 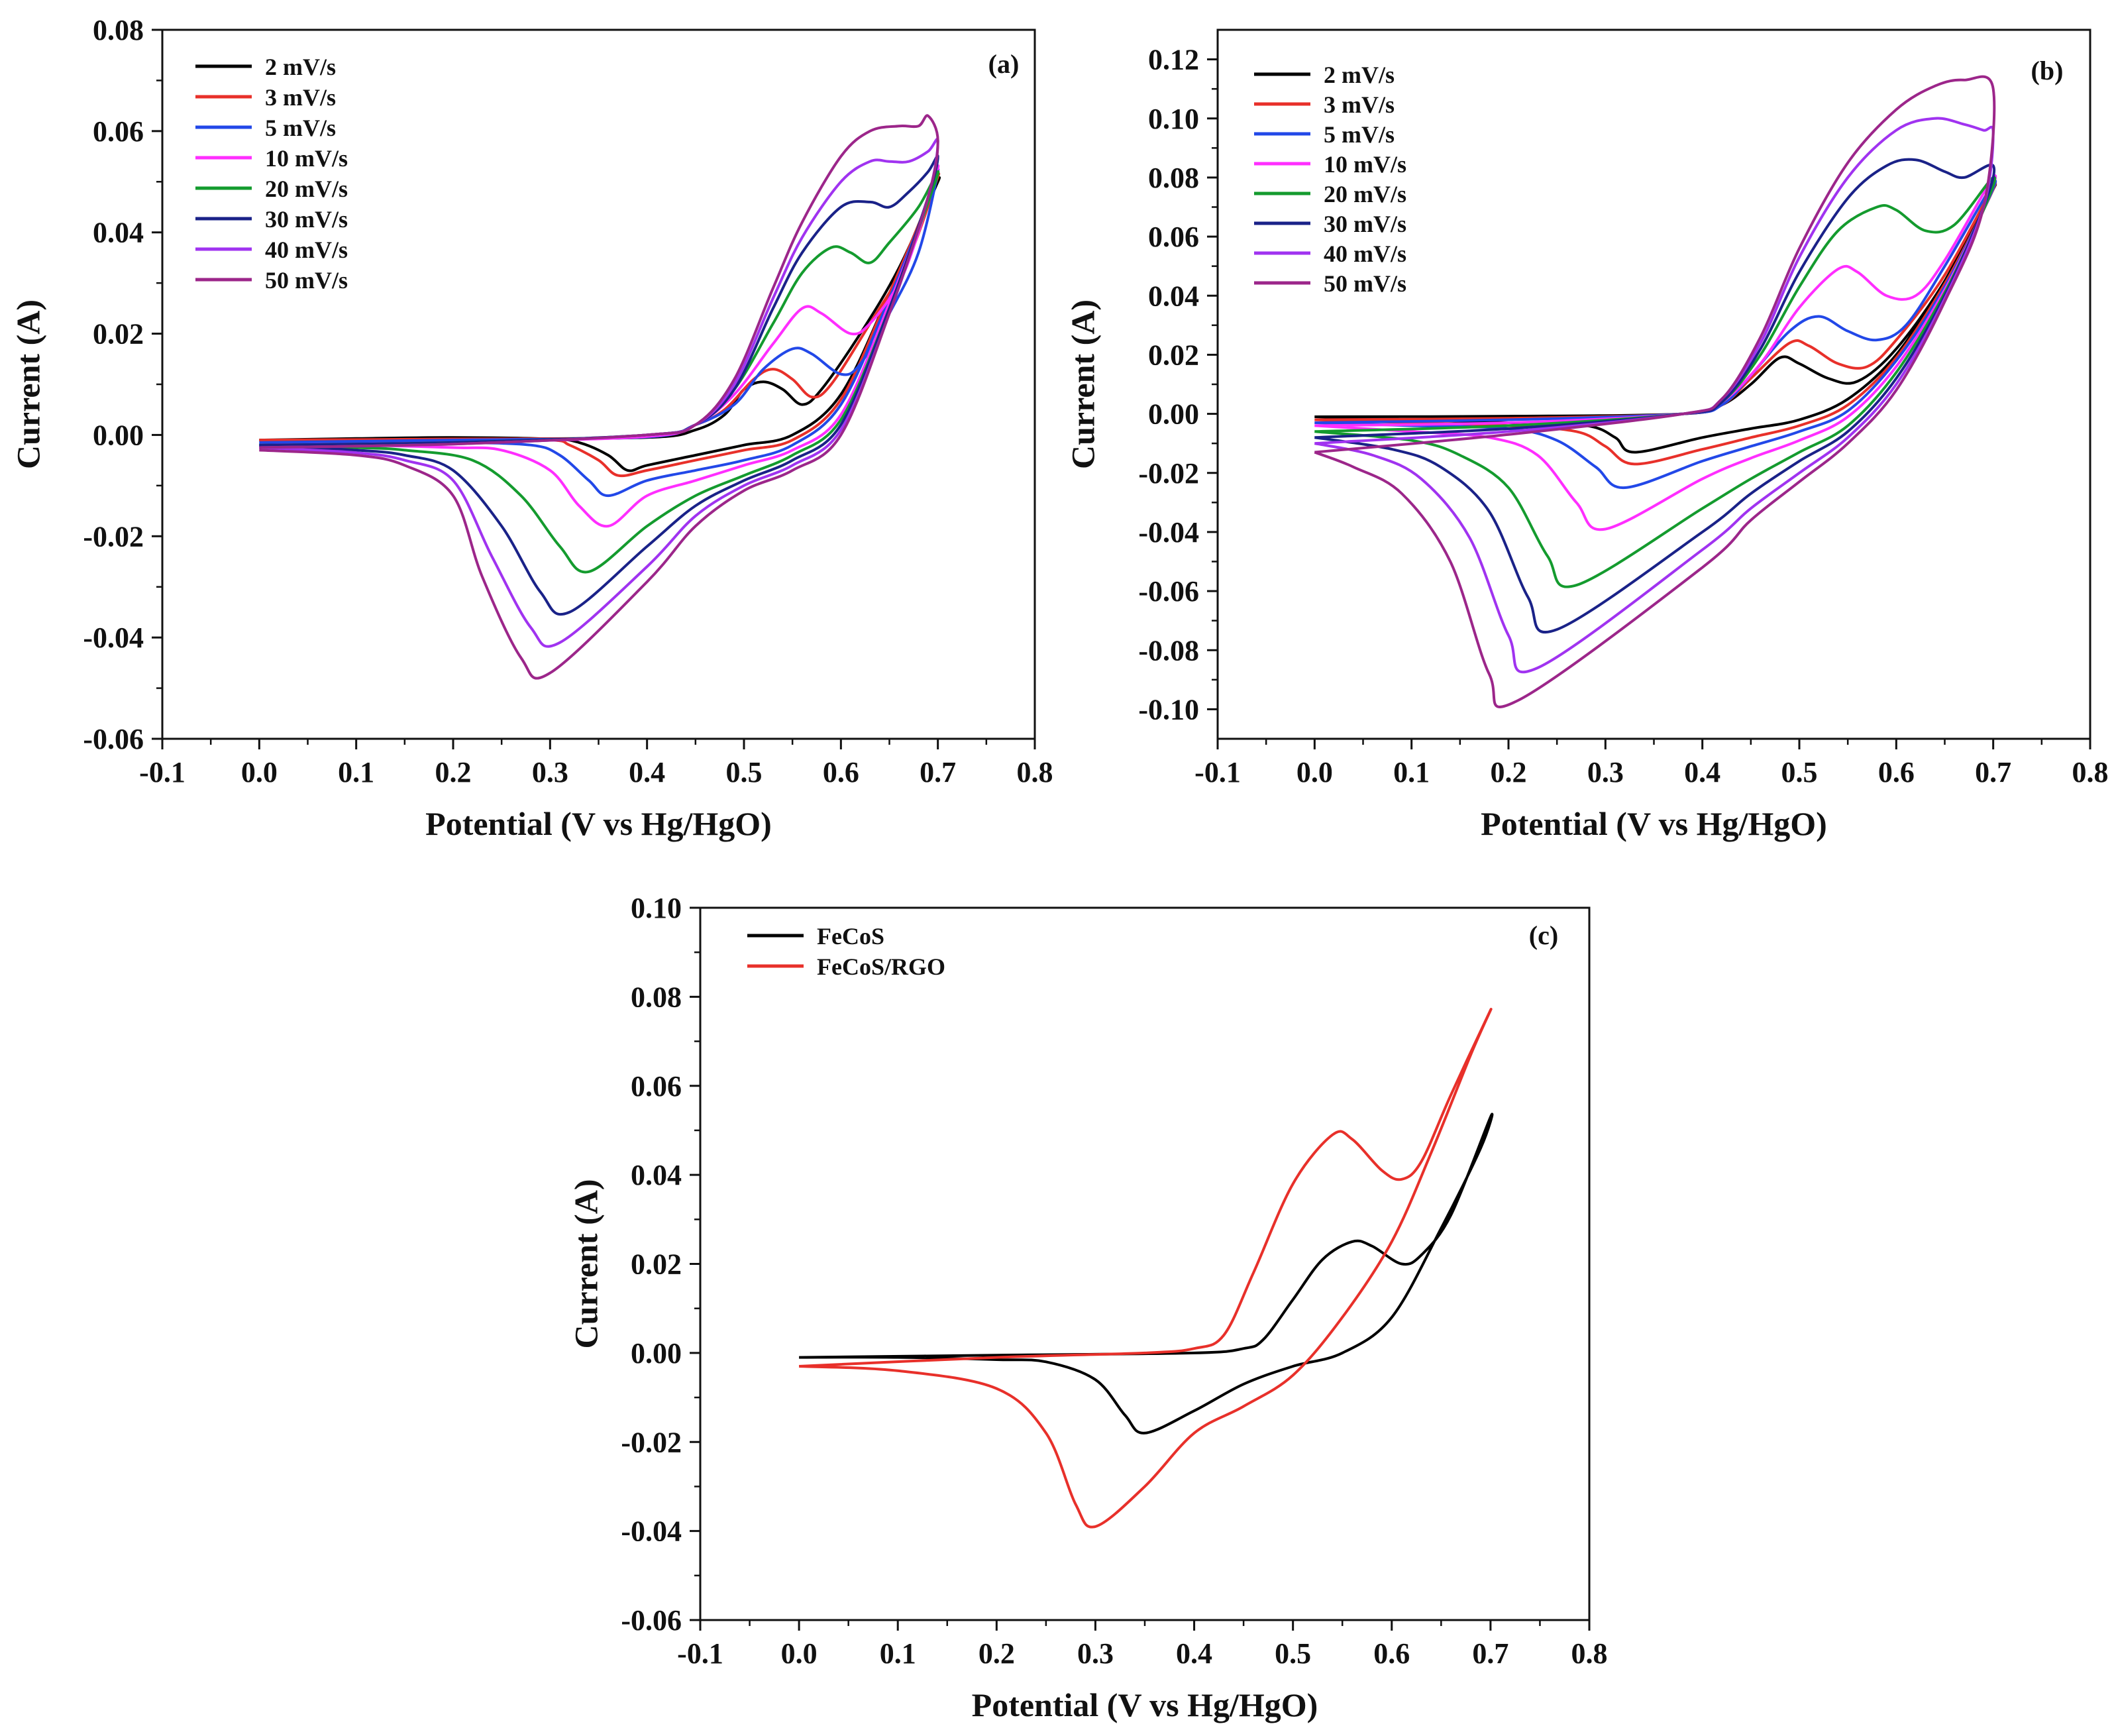 What do you see at coordinates (1168, 650) in the screenshot?
I see `y-tick-label: -0.08` at bounding box center [1168, 650].